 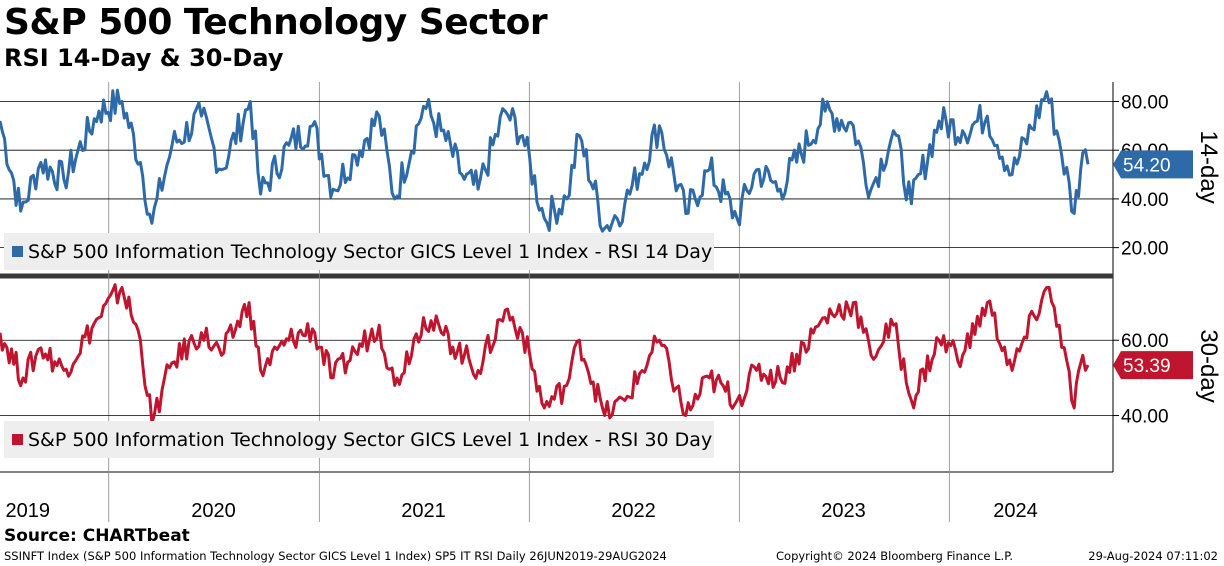 I want to click on x-tick-label: 2021, so click(x=423, y=511).